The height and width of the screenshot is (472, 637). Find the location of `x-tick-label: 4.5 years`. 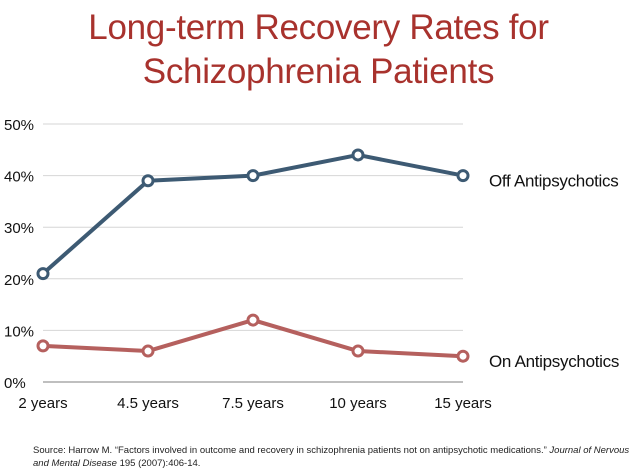

x-tick-label: 4.5 years is located at coordinates (148, 403).